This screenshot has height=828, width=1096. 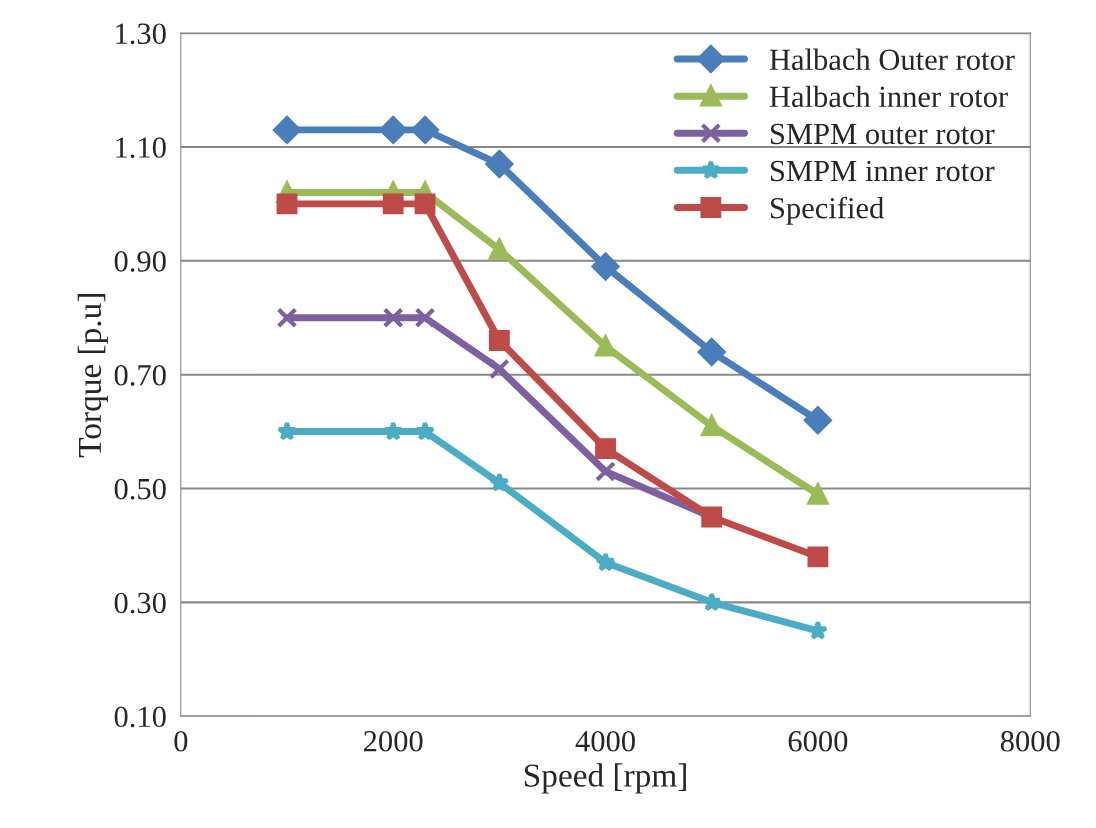 I want to click on y-tick-label: 1.30, so click(x=141, y=34).